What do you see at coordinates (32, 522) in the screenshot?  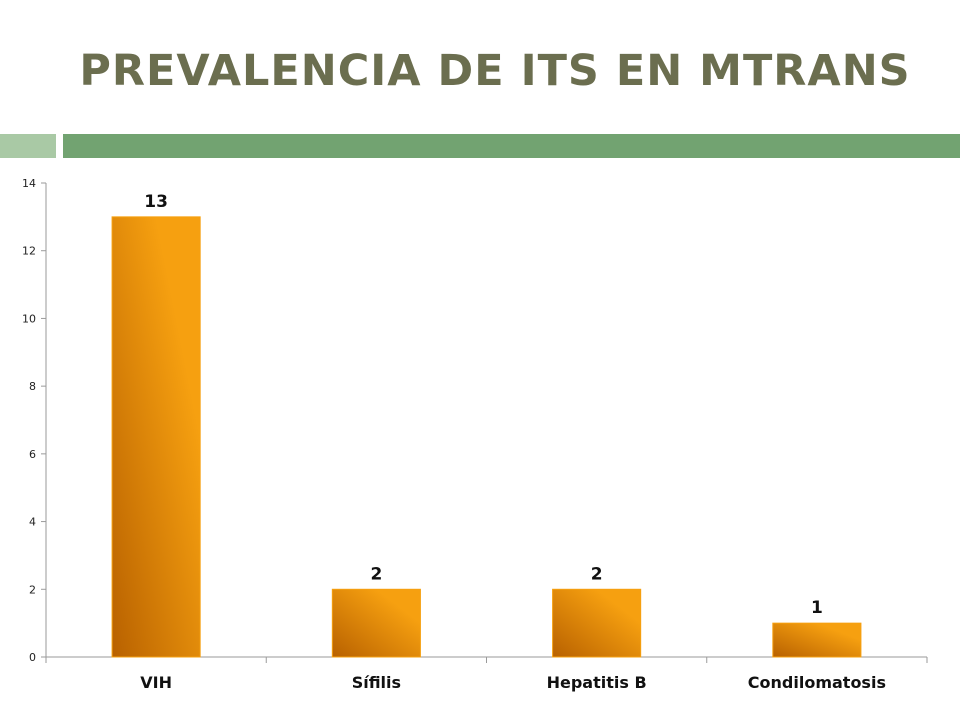 I see `y-tick-label: 4` at bounding box center [32, 522].